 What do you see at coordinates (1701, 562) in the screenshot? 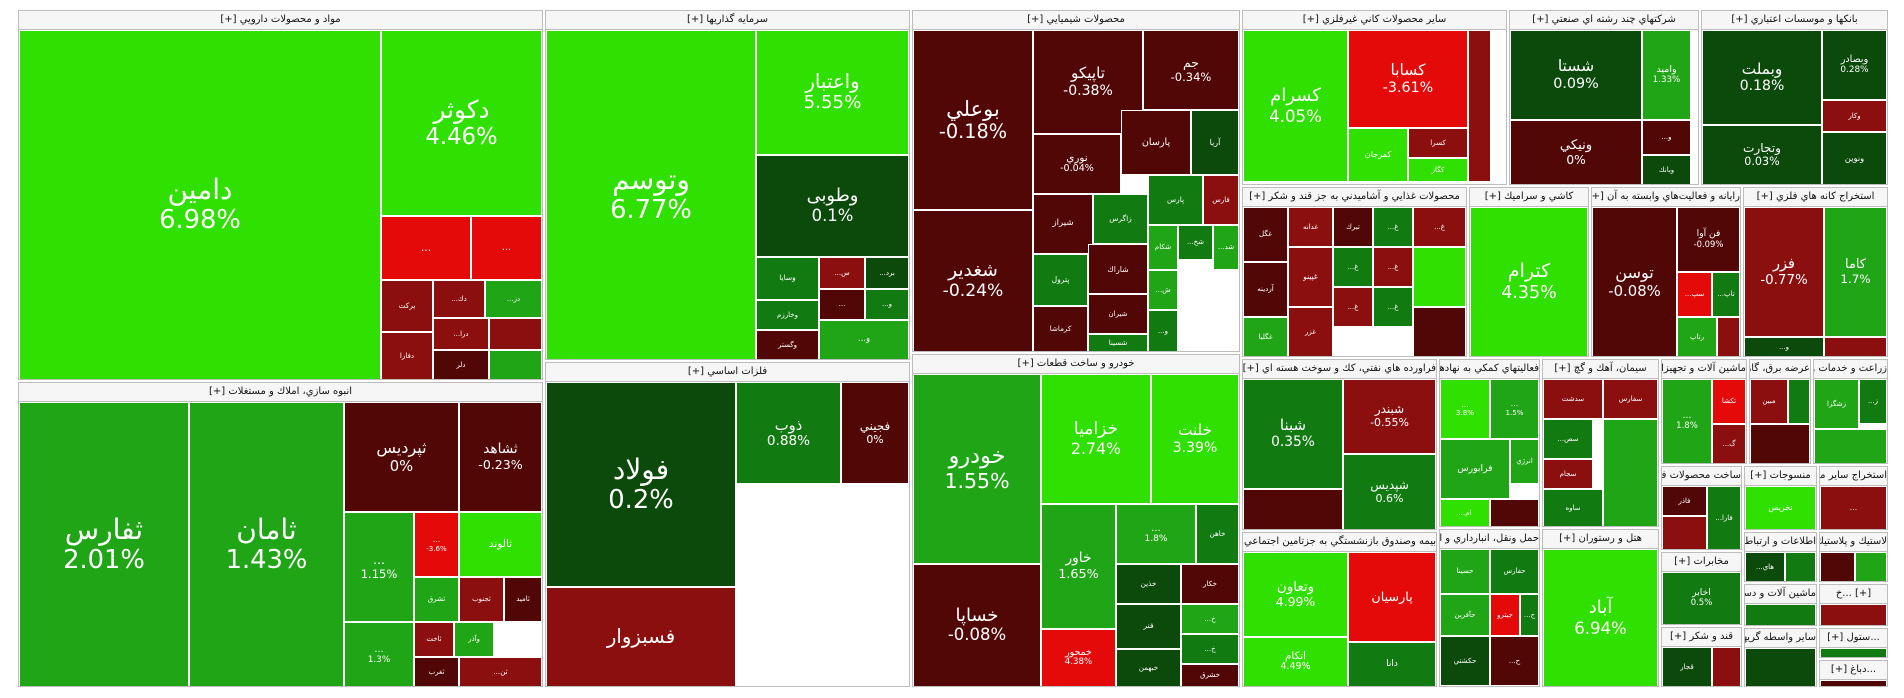
I see `sector-title: مخابرات [+]` at bounding box center [1701, 562].